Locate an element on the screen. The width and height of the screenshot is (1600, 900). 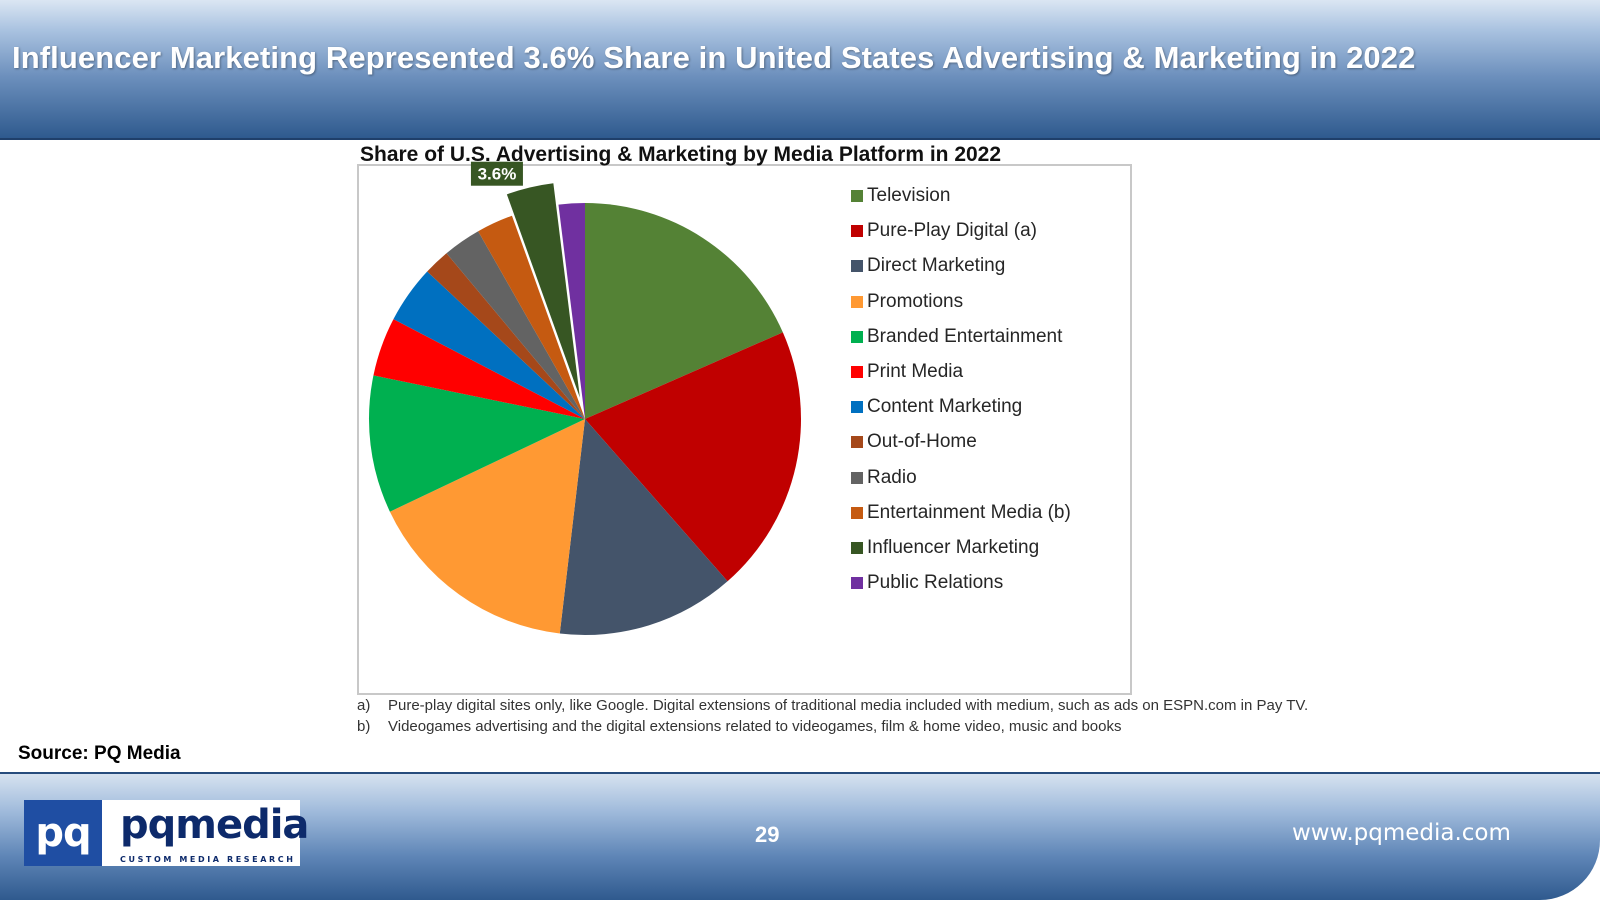
legend-item: Radio is located at coordinates (884, 478).